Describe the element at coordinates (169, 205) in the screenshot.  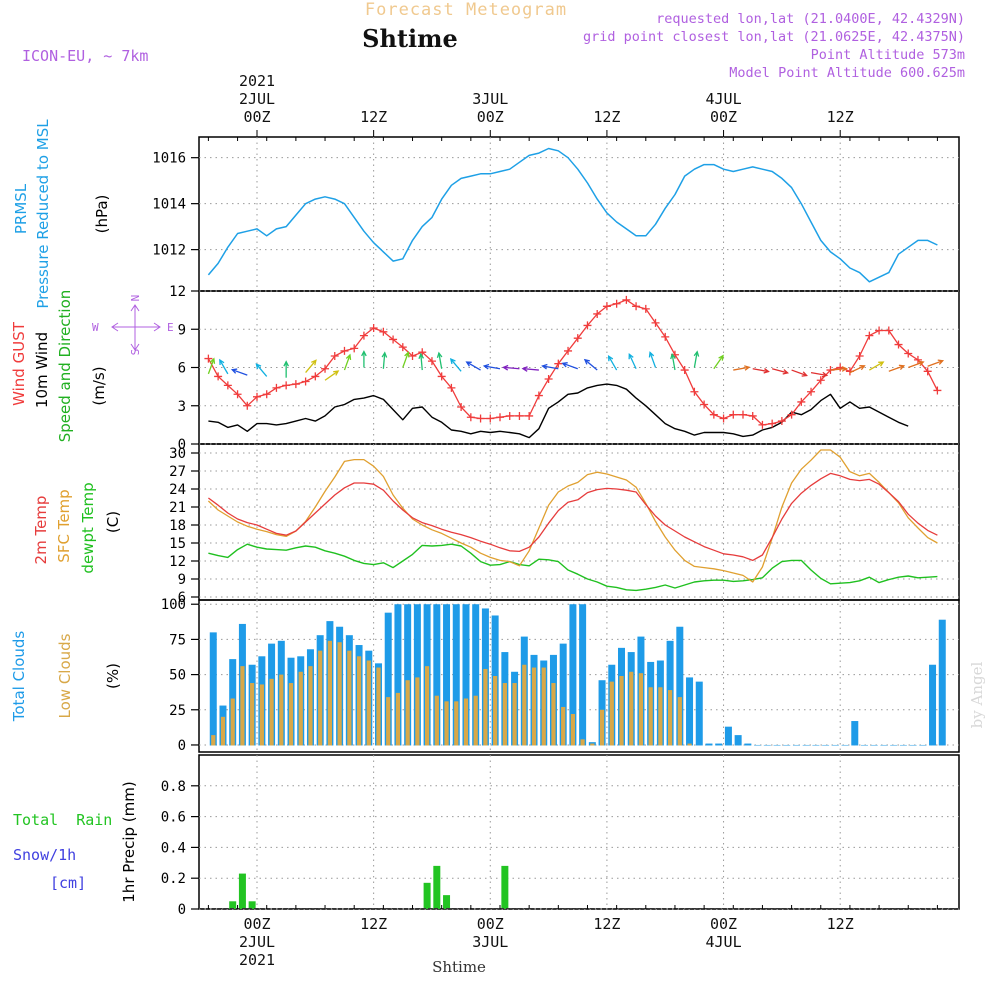
I see `ytick-label-pressure: 1014` at that location.